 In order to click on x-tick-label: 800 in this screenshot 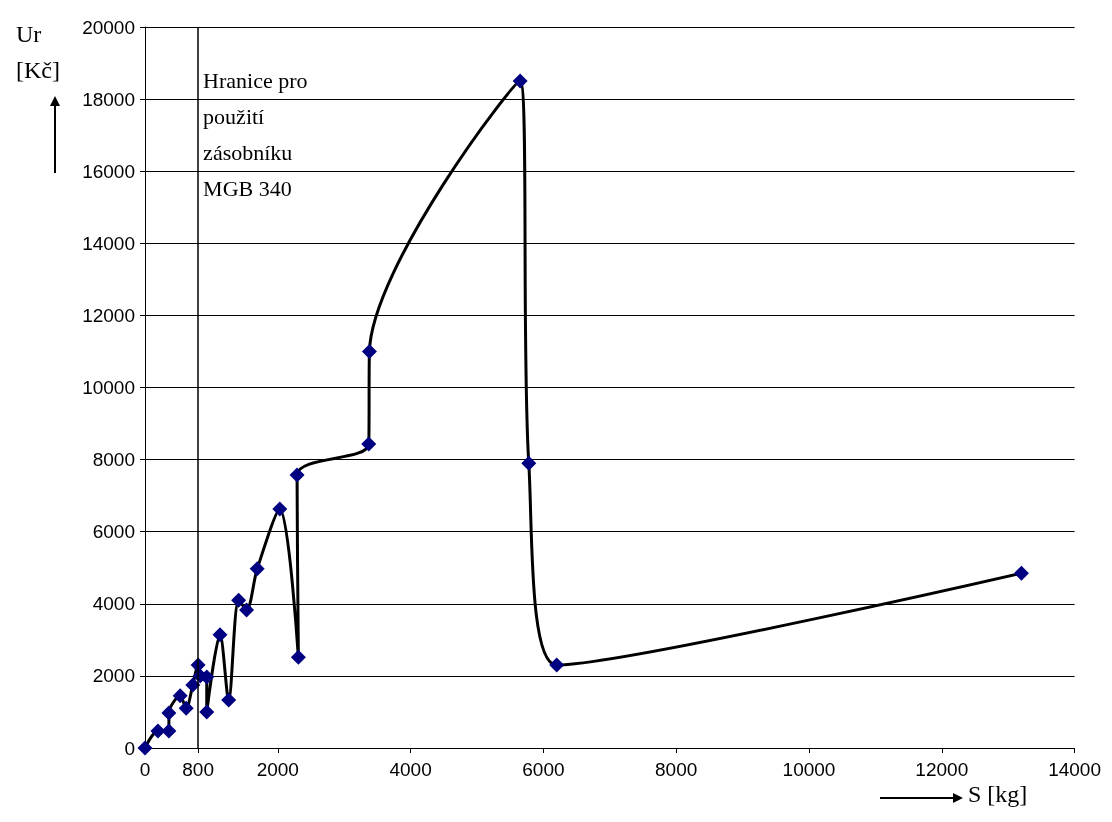, I will do `click(198, 769)`.